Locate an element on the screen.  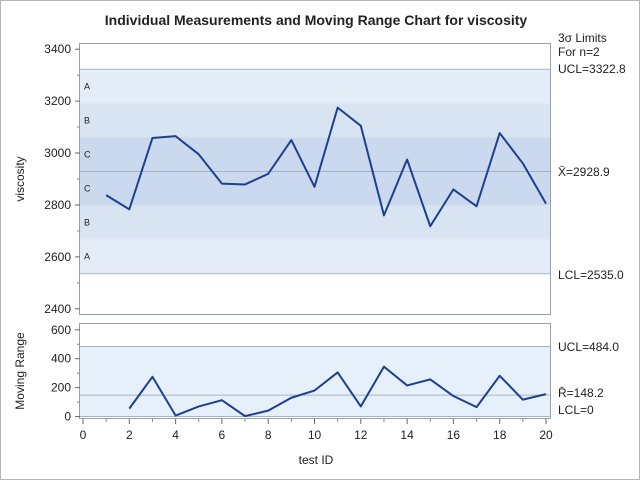
x-tick-label-1: 2 is located at coordinates (129, 435).